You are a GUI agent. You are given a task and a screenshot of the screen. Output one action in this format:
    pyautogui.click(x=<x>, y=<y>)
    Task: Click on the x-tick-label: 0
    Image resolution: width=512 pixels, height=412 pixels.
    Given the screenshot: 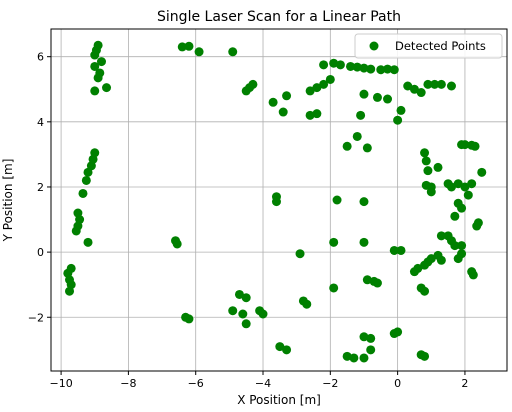 What is the action you would take?
    pyautogui.click(x=397, y=383)
    